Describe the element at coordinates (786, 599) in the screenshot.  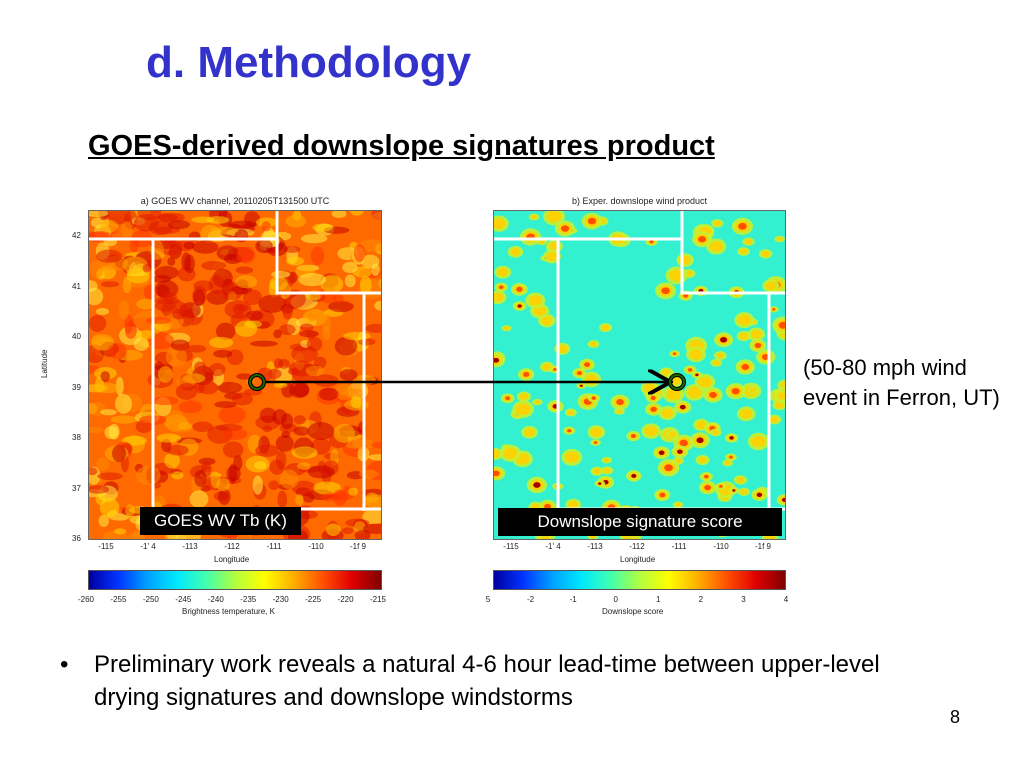
I see `colorbar-tick-label: 4` at that location.